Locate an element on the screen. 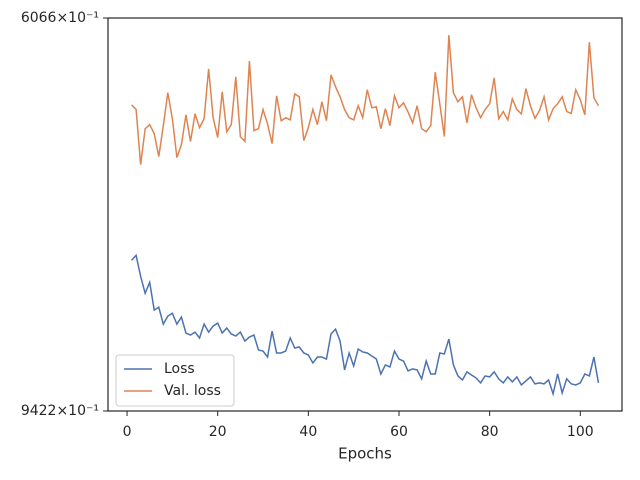  legend-label: Val. loss is located at coordinates (192, 391).